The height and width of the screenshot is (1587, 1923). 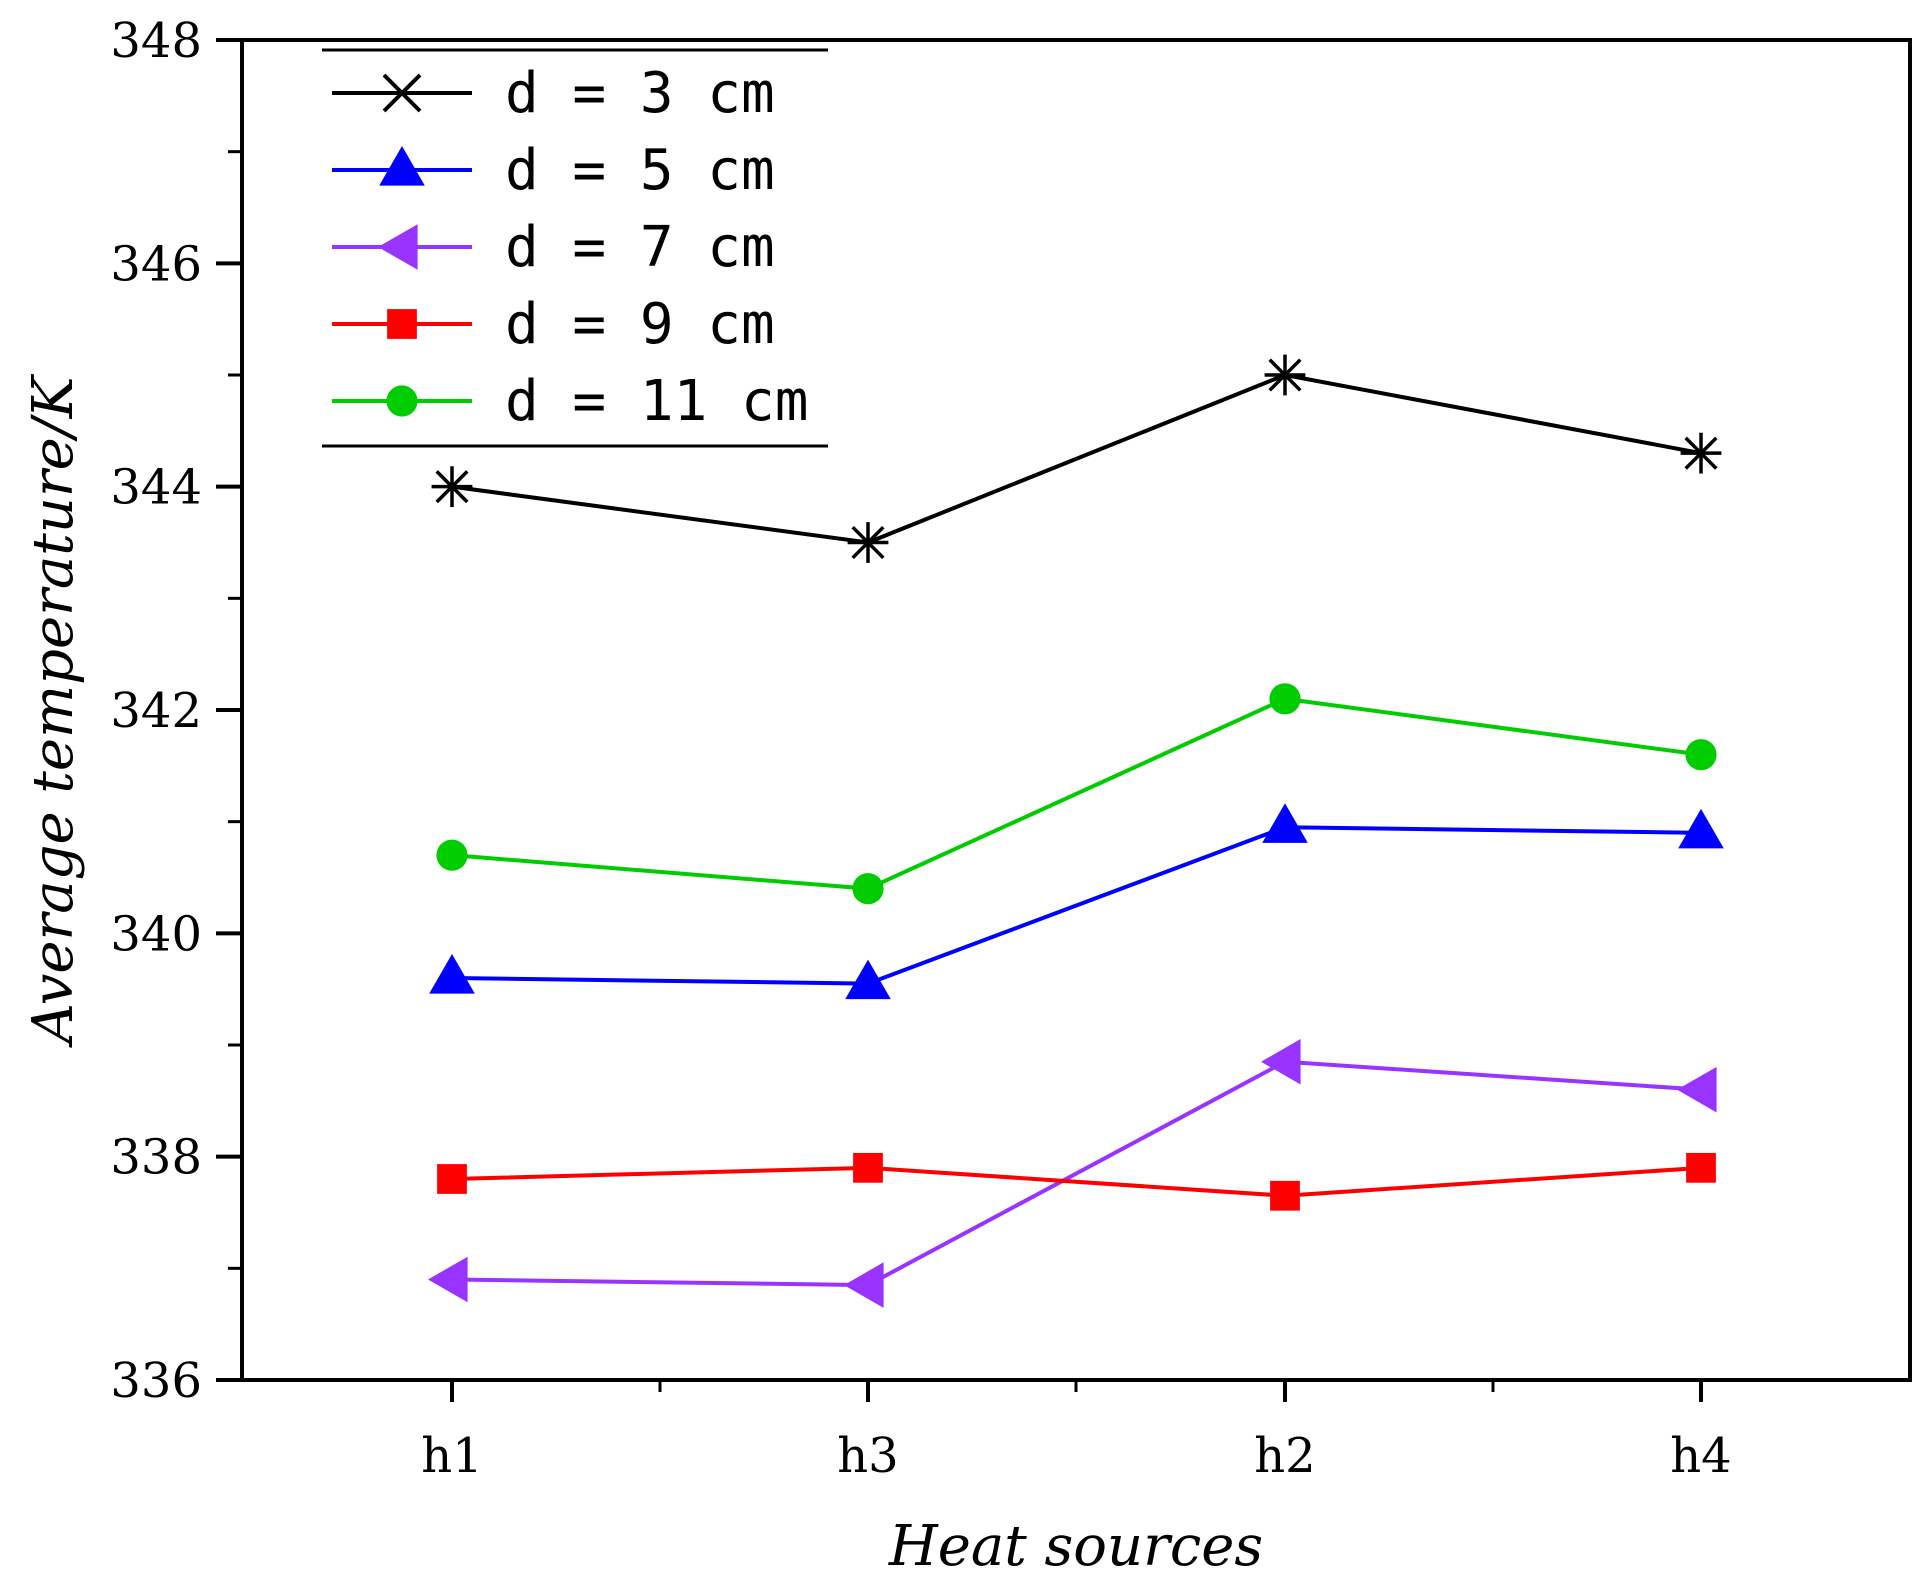 What do you see at coordinates (867, 1456) in the screenshot?
I see `x-tick-label: h3` at bounding box center [867, 1456].